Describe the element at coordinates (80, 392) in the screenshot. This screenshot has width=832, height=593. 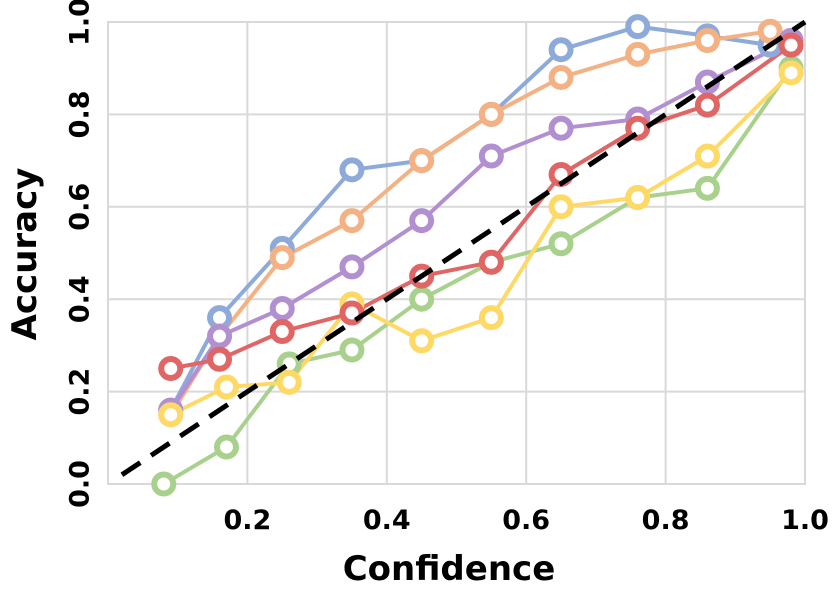
I see `y-tick-label: 0.2` at that location.